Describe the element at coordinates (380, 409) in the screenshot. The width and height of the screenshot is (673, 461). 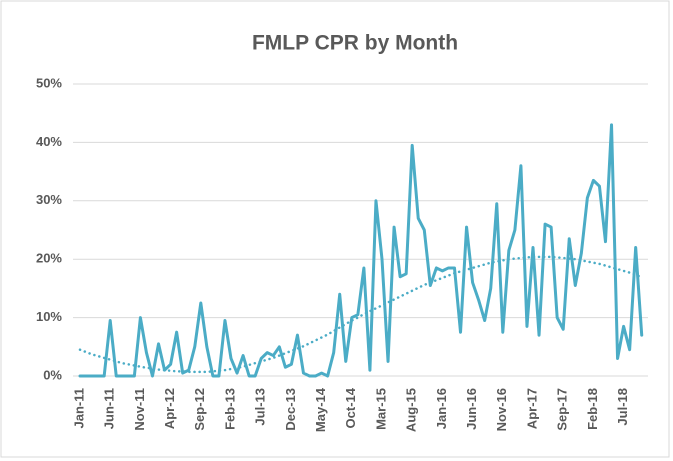
I see `x-tick-label: Mar-15` at that location.